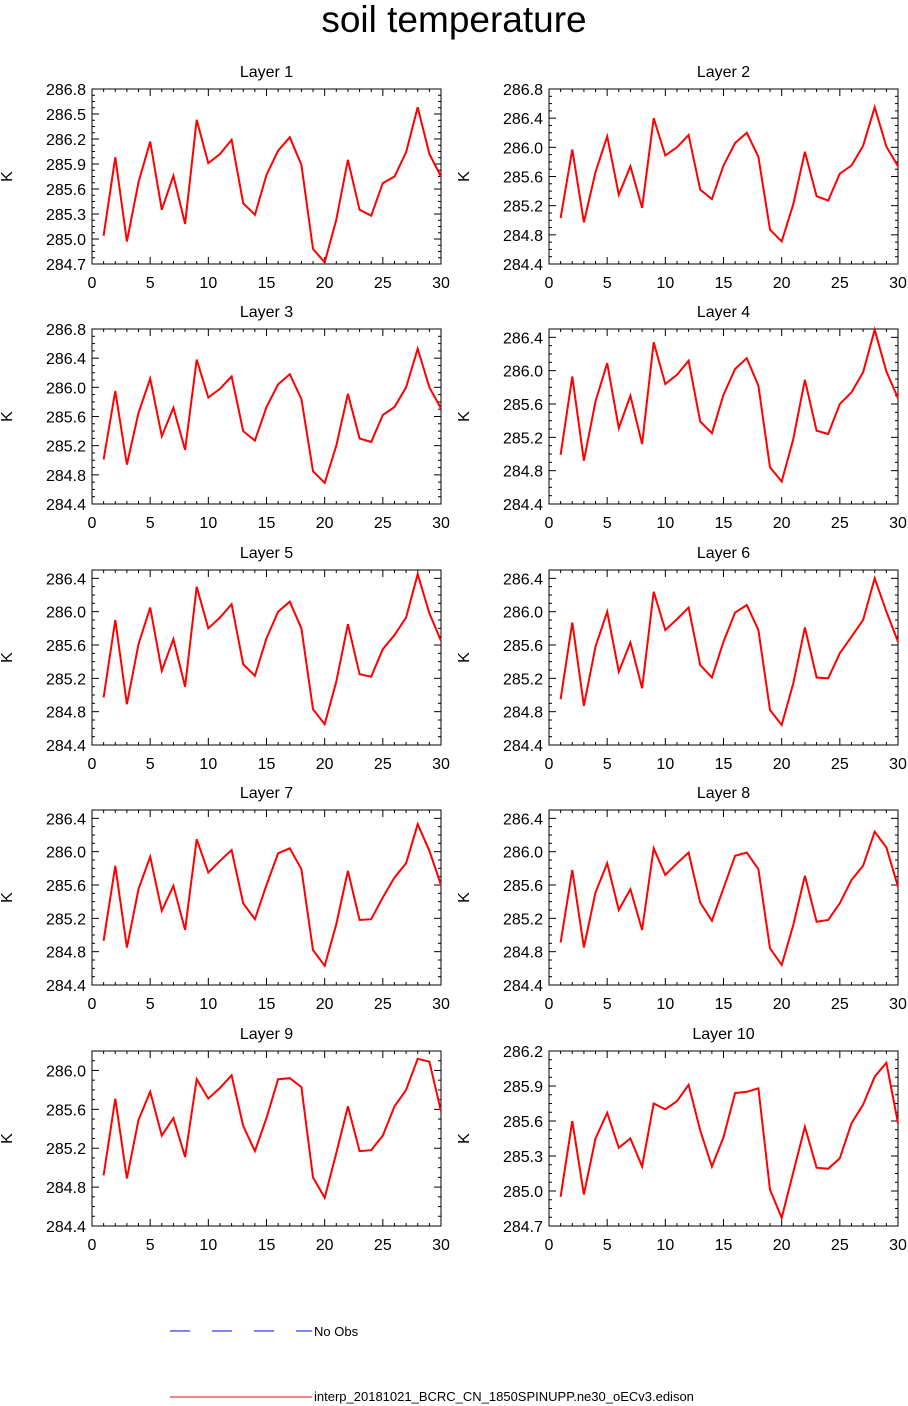 This screenshot has width=908, height=1406. Describe the element at coordinates (66, 953) in the screenshot. I see `layer-7-ytick-label: 284.8` at that location.